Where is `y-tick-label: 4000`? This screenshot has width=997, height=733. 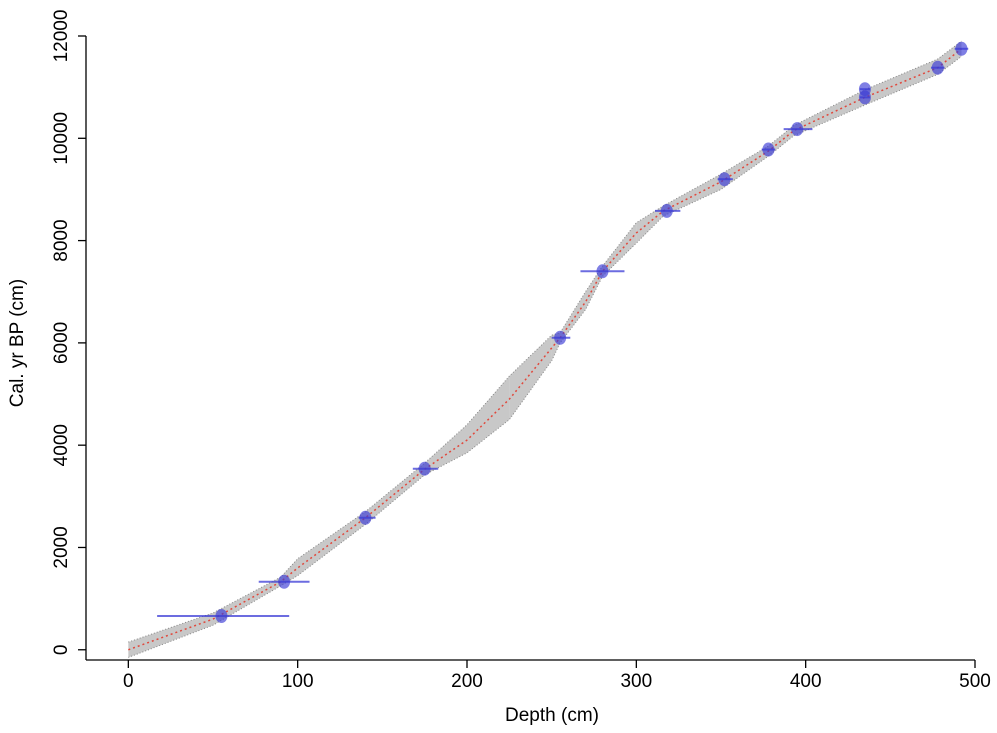
y-tick-label: 4000 is located at coordinates (61, 445).